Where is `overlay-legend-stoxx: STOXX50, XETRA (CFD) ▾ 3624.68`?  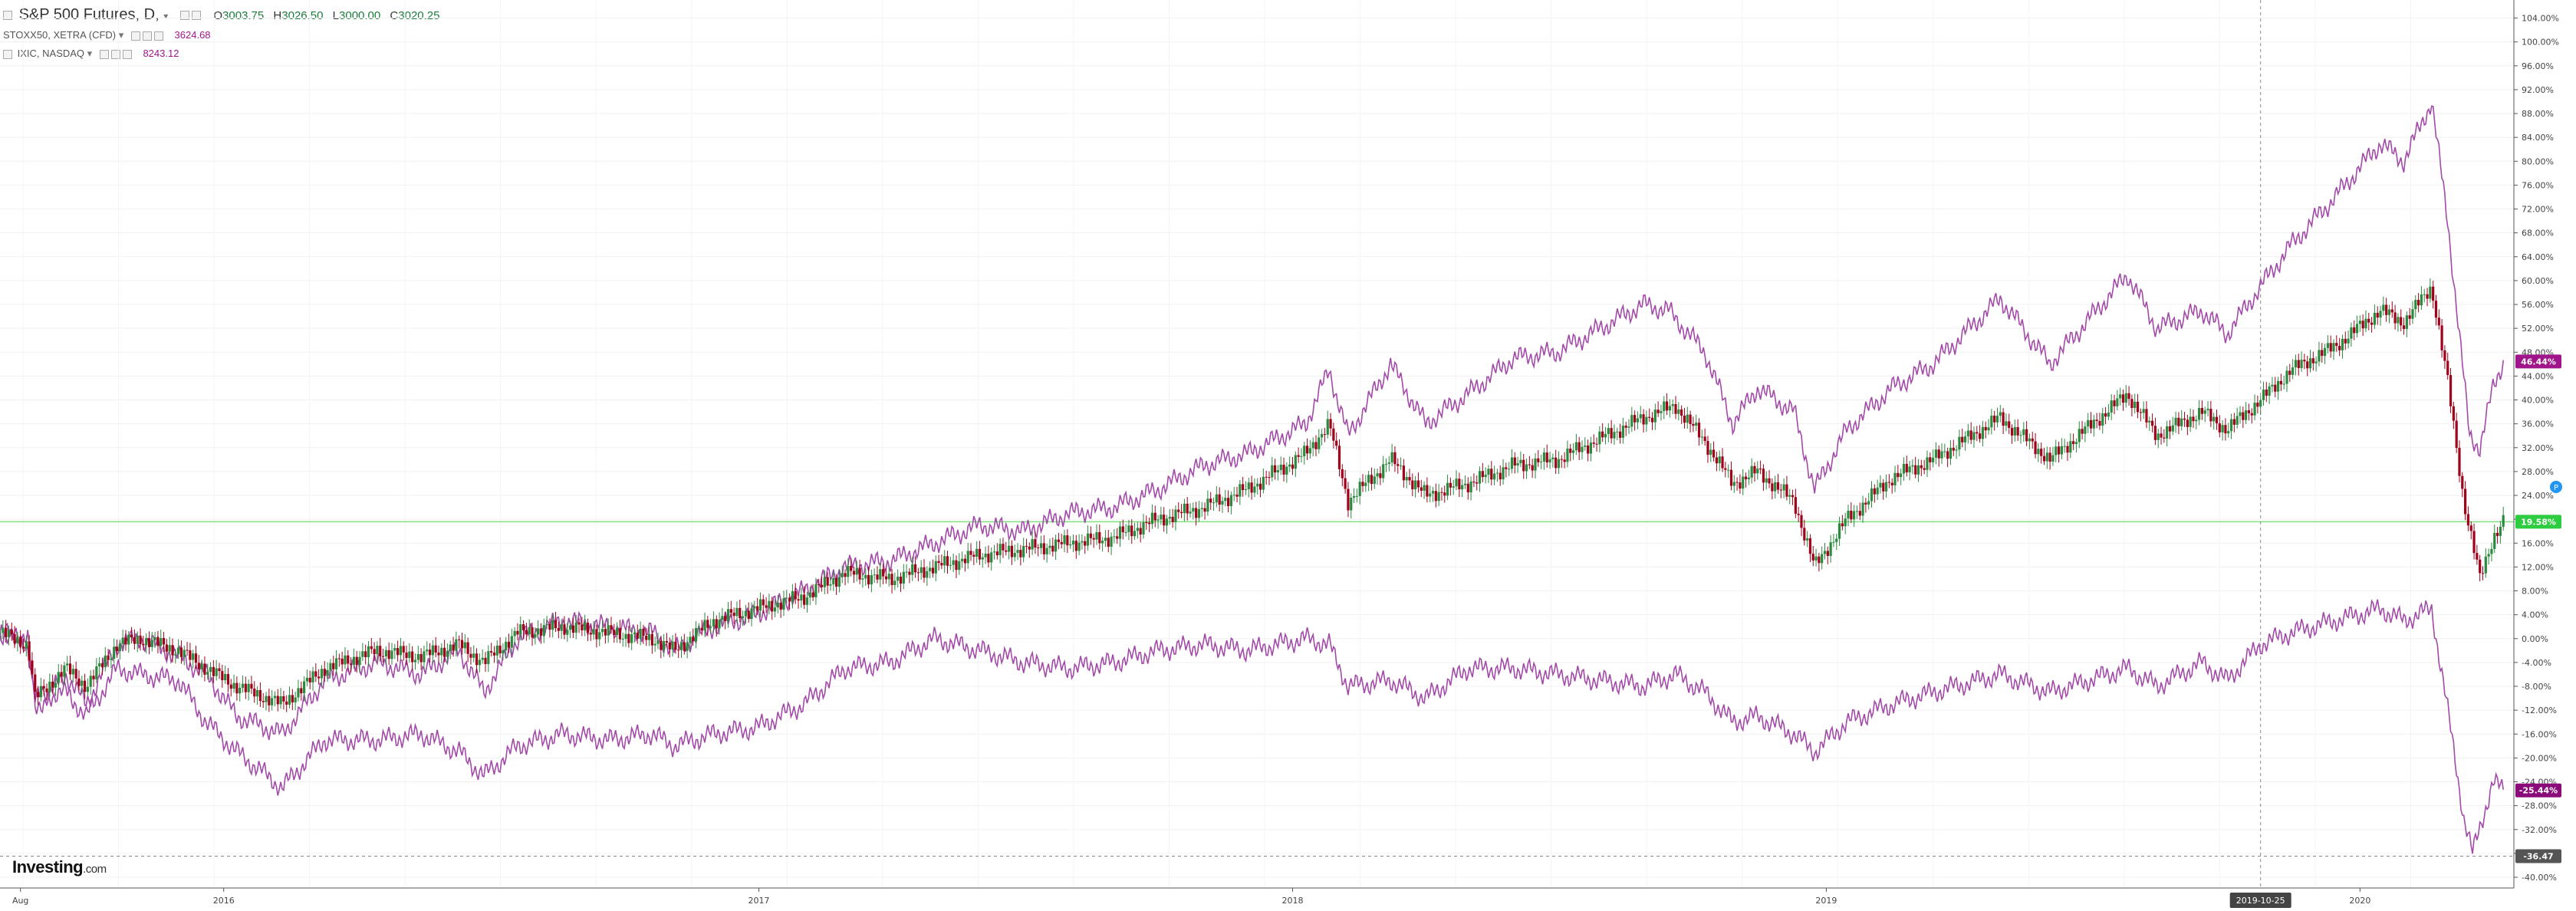 overlay-legend-stoxx: STOXX50, XETRA (CFD) ▾ 3624.68 is located at coordinates (107, 35).